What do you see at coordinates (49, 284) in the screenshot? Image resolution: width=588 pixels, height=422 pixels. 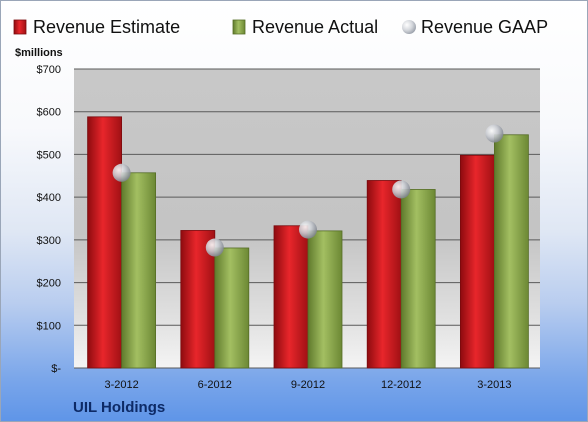 I see `y-tick-label: $200` at bounding box center [49, 284].